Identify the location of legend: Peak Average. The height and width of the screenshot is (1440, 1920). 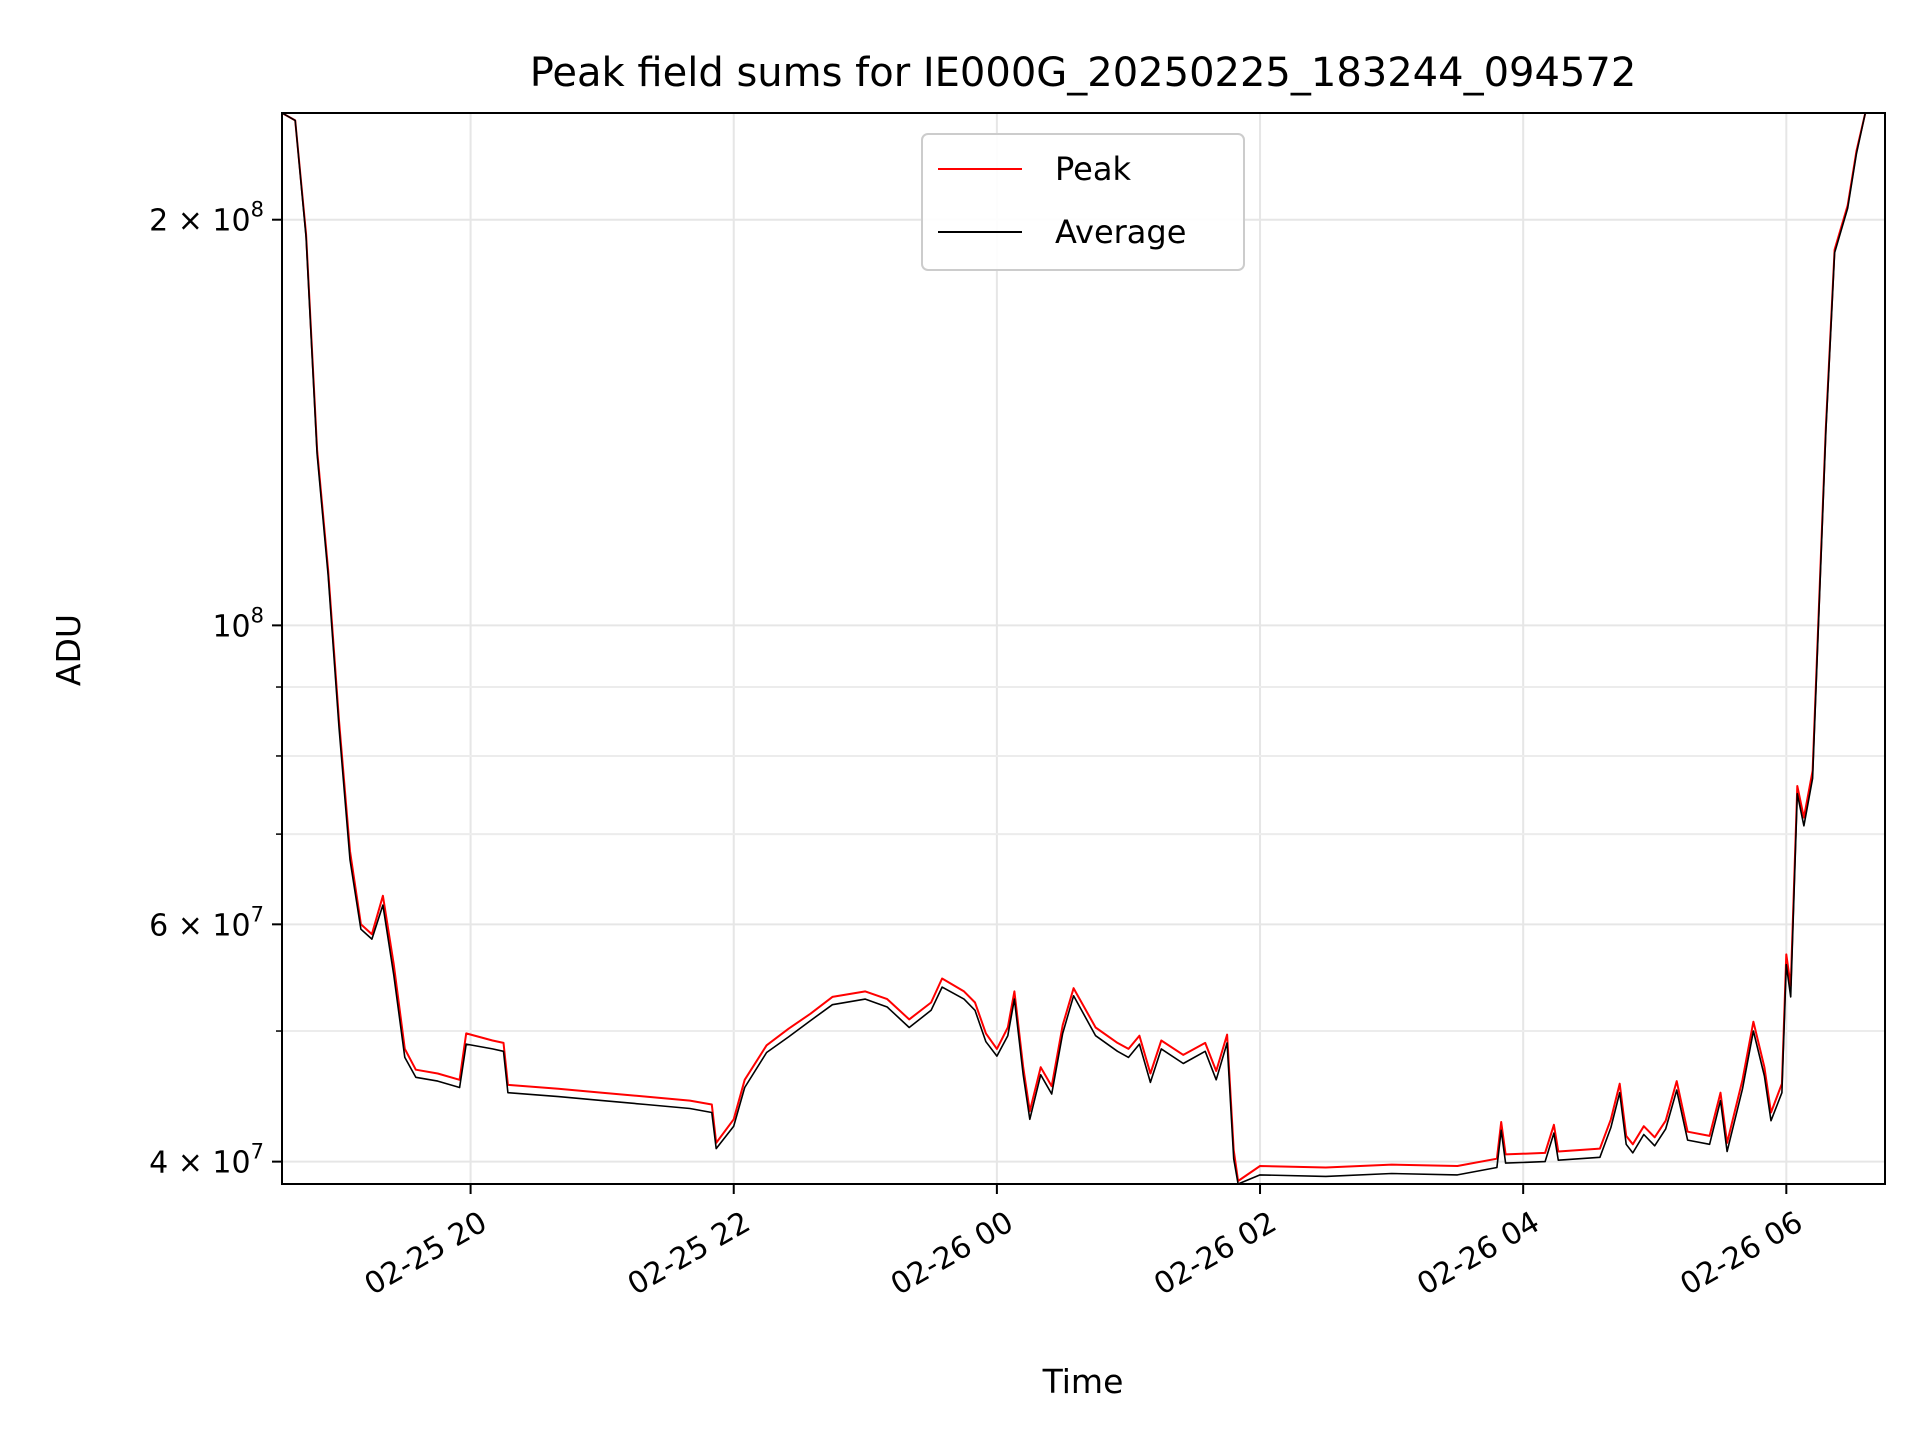
(1083, 202).